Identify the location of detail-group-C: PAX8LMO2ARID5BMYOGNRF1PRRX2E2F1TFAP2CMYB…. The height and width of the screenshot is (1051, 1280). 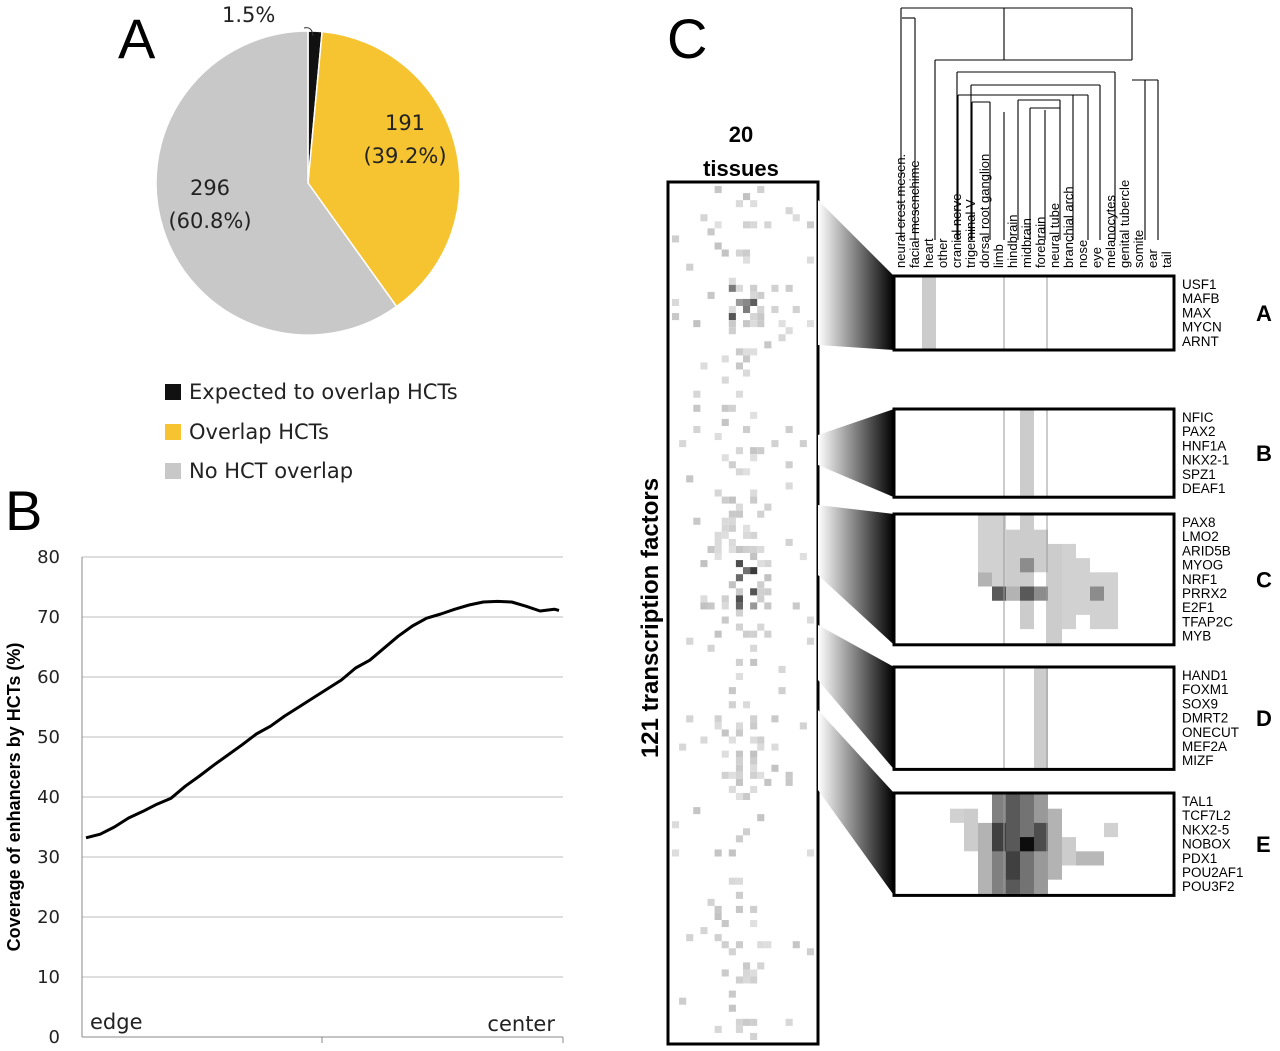
(1082, 579).